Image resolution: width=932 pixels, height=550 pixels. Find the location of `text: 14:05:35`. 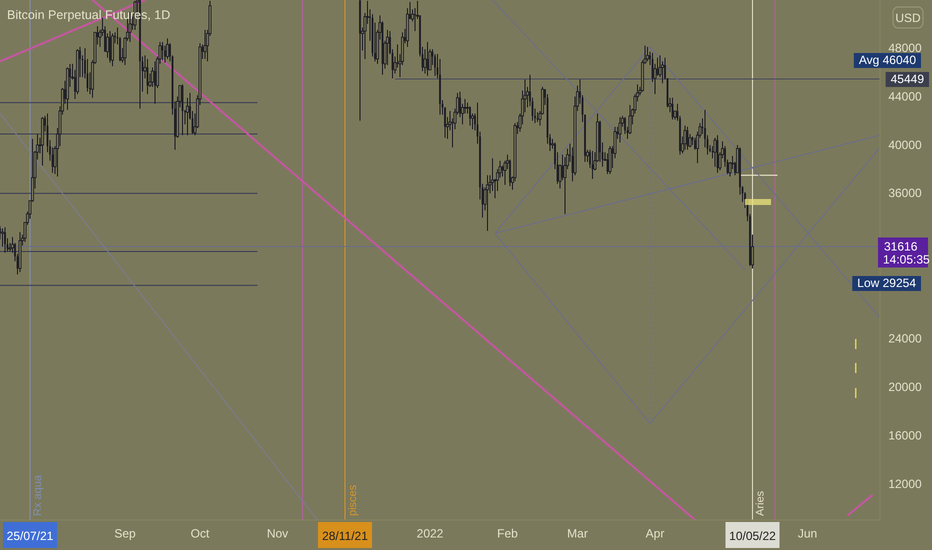

text: 14:05:35 is located at coordinates (906, 259).